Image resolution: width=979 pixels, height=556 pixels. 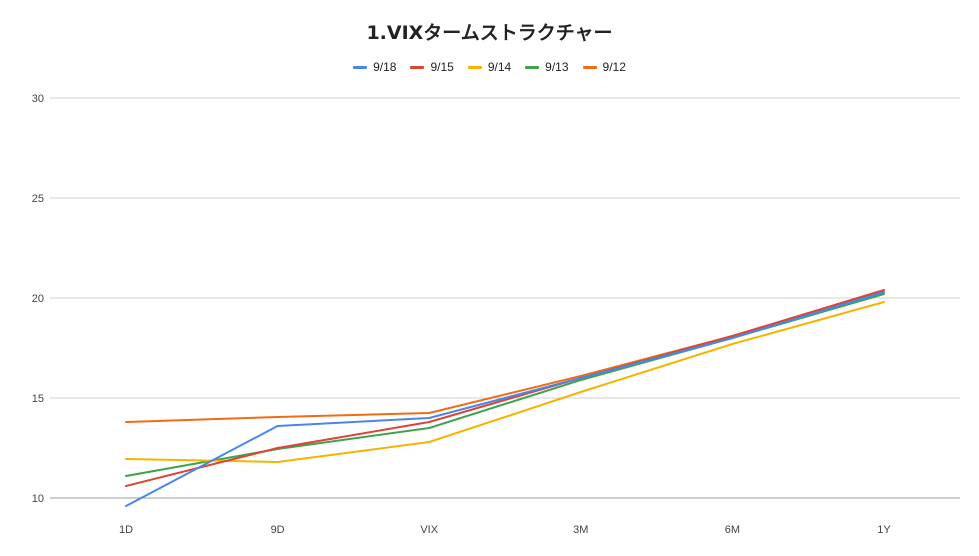 I want to click on legend-item: 9/13, so click(x=547, y=67).